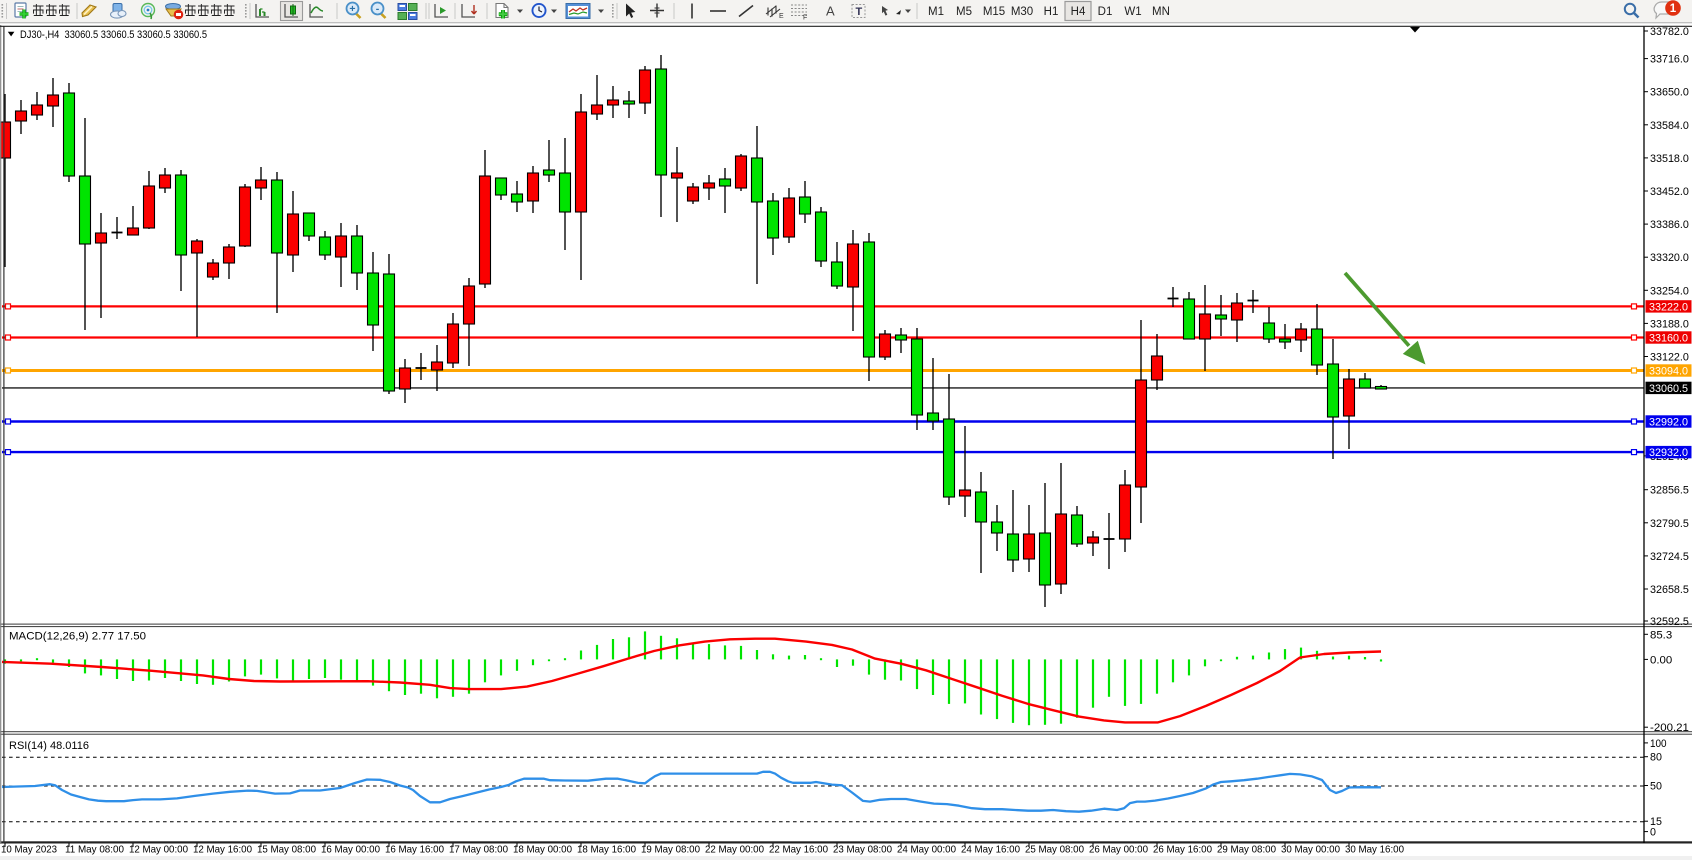  Describe the element at coordinates (1669, 291) in the screenshot. I see `svg-text: 33254.0` at that location.